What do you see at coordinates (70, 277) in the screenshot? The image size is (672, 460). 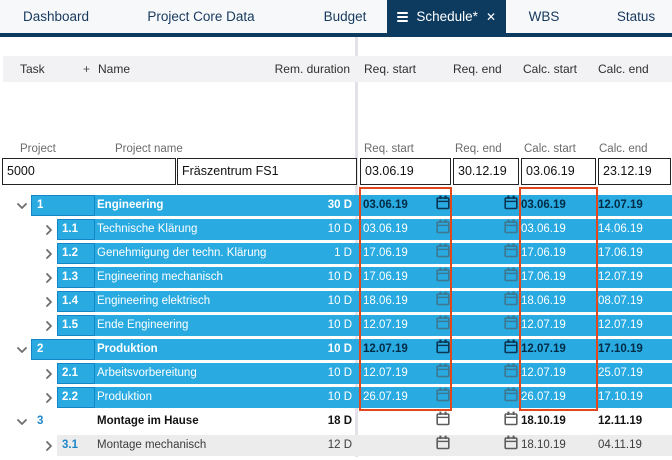 I see `task-number: 1.3` at bounding box center [70, 277].